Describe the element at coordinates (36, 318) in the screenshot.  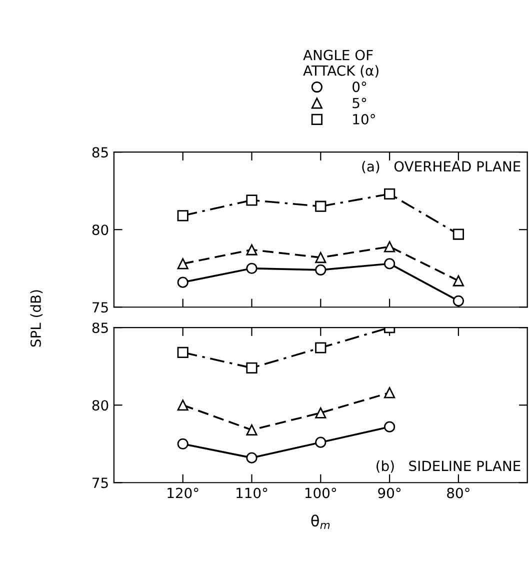
I see `y-axis-title: SPL (dB)` at that location.